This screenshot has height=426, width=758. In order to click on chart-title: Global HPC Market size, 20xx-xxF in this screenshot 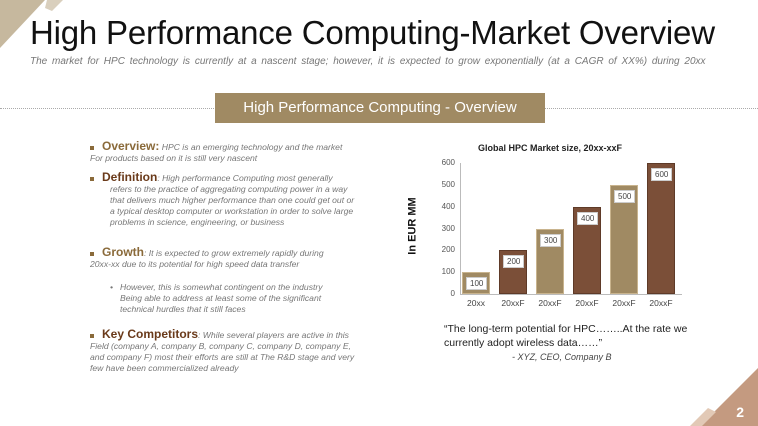, I will do `click(550, 148)`.